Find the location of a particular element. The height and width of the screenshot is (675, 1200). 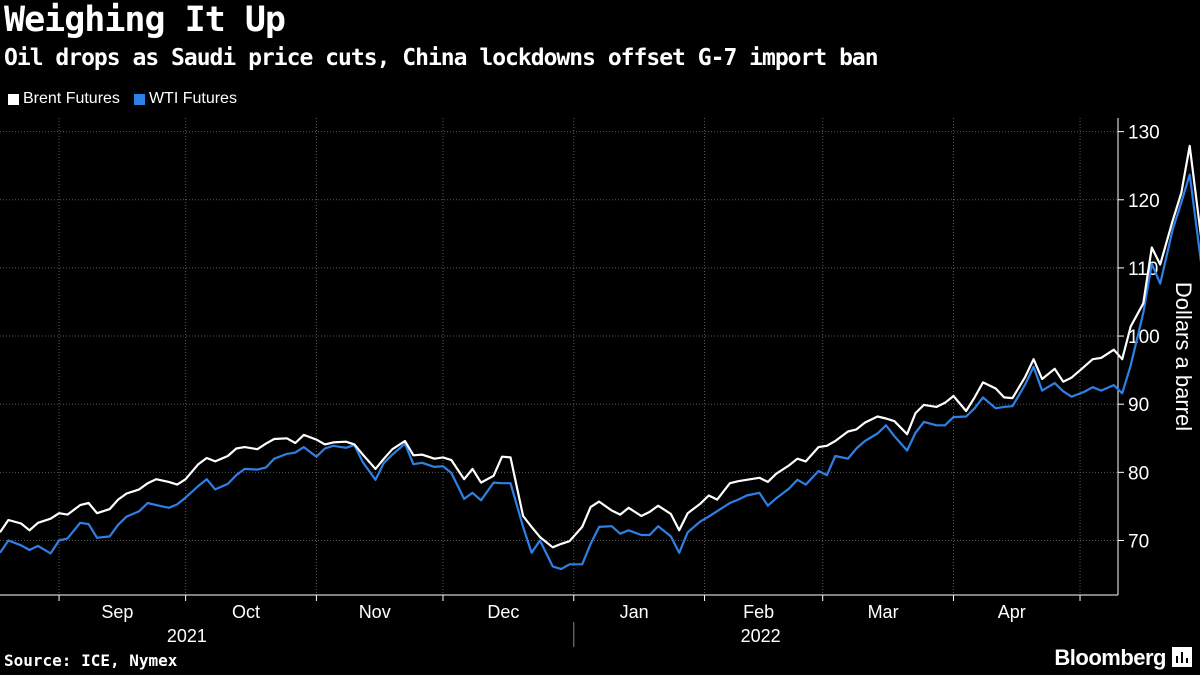

xtick-label-dec: Dec is located at coordinates (503, 612).